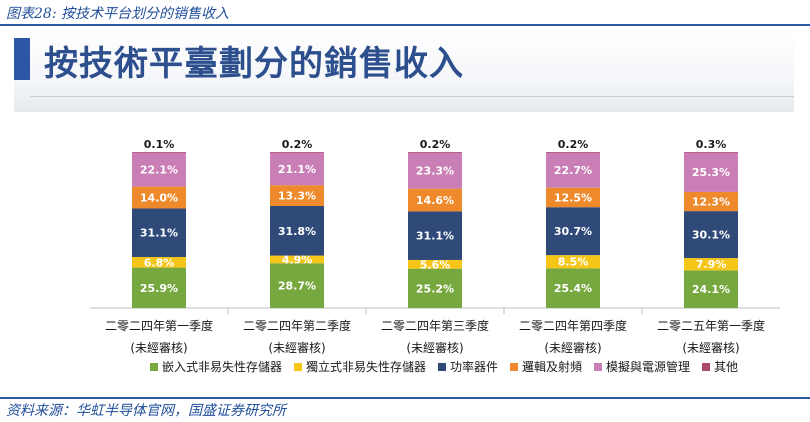 The image size is (810, 422). I want to click on data-label: 24.1%, so click(711, 289).